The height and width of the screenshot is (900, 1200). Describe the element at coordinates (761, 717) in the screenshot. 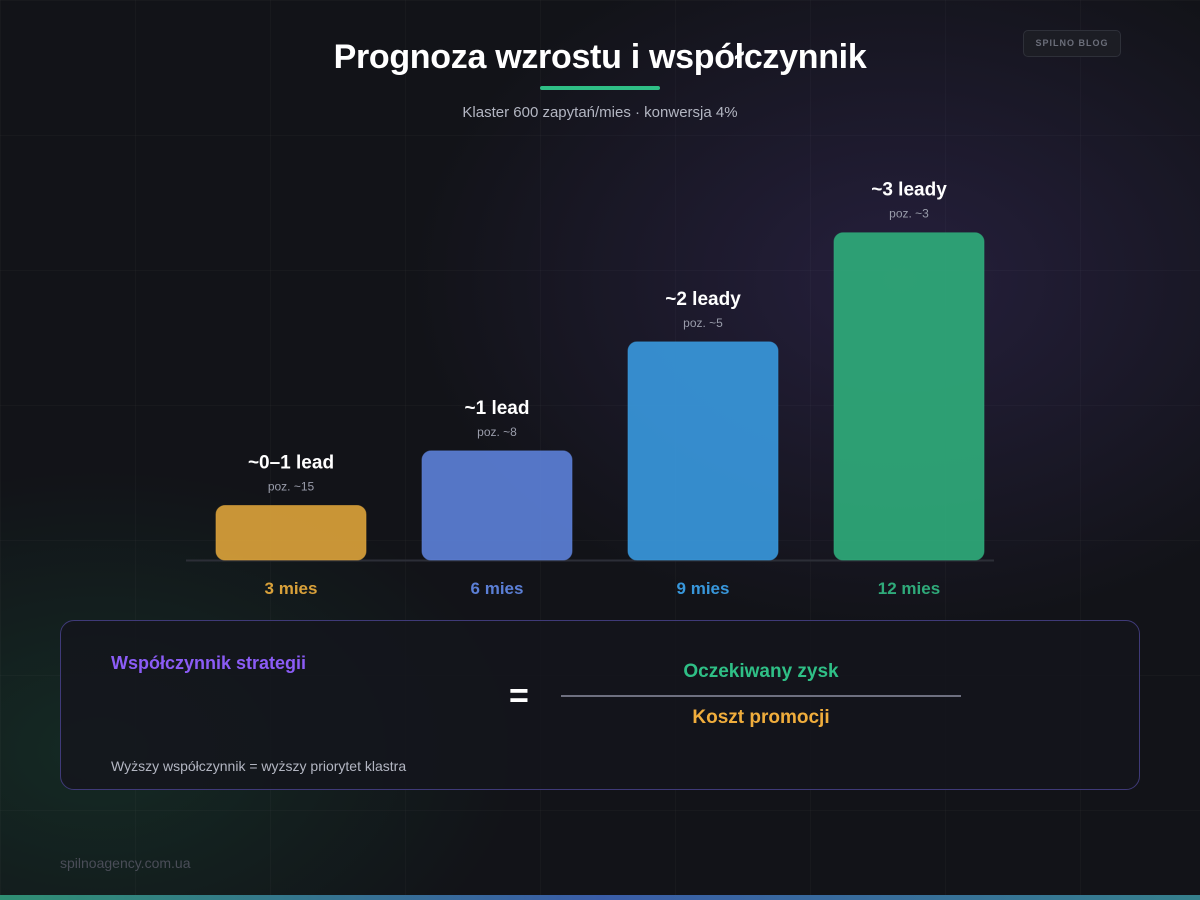

I see `formula-denominator: Koszt promocji` at that location.